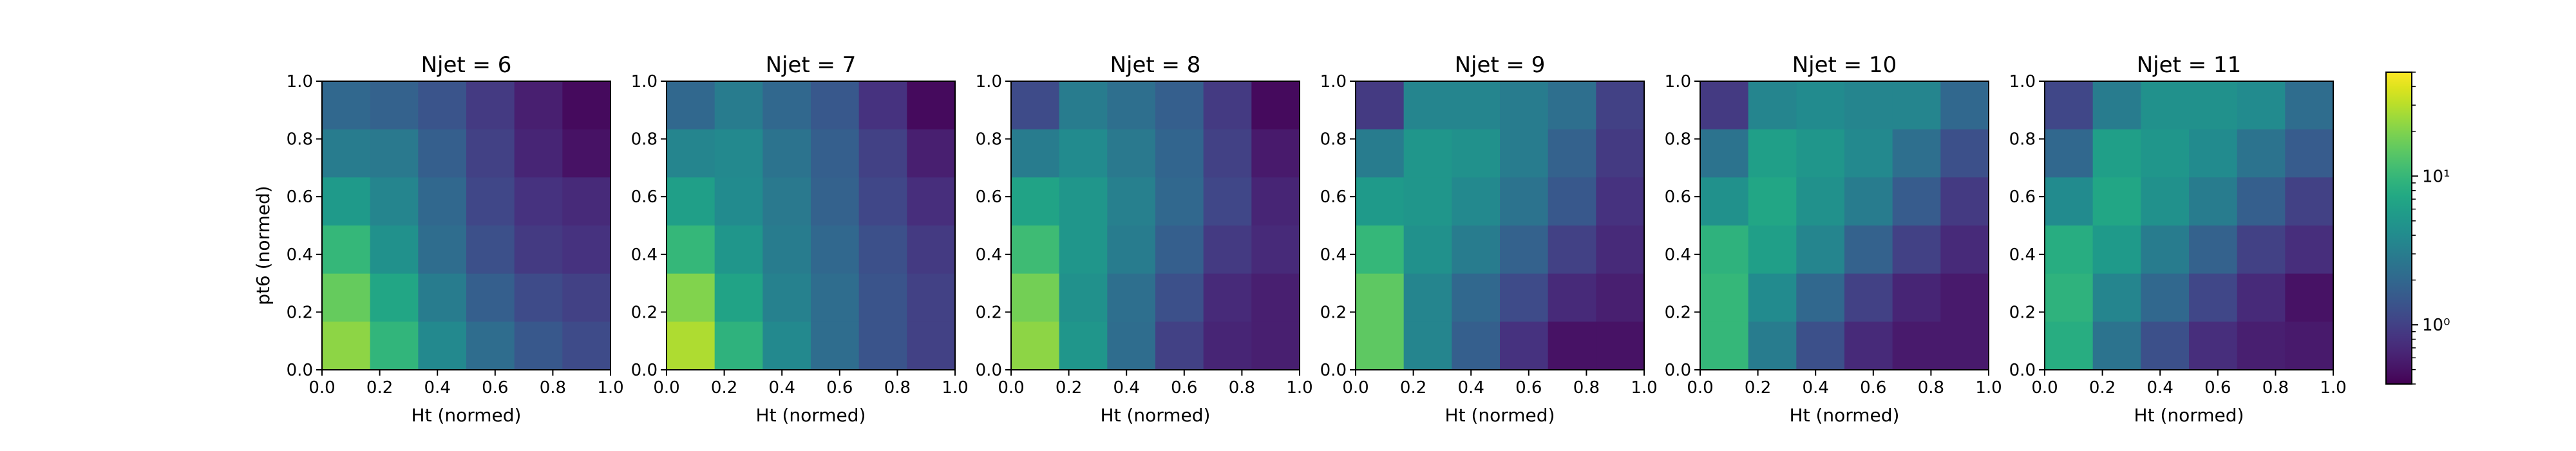 The image size is (2576, 451). What do you see at coordinates (1758, 388) in the screenshot?
I see `x-tick-label: 0.2` at bounding box center [1758, 388].